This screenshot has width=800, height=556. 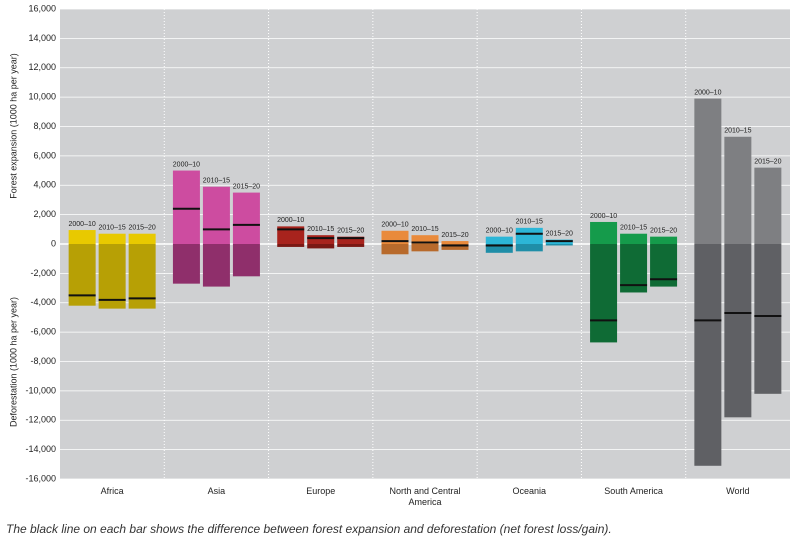 I want to click on y-tick-label: 14,000, so click(x=42, y=38).